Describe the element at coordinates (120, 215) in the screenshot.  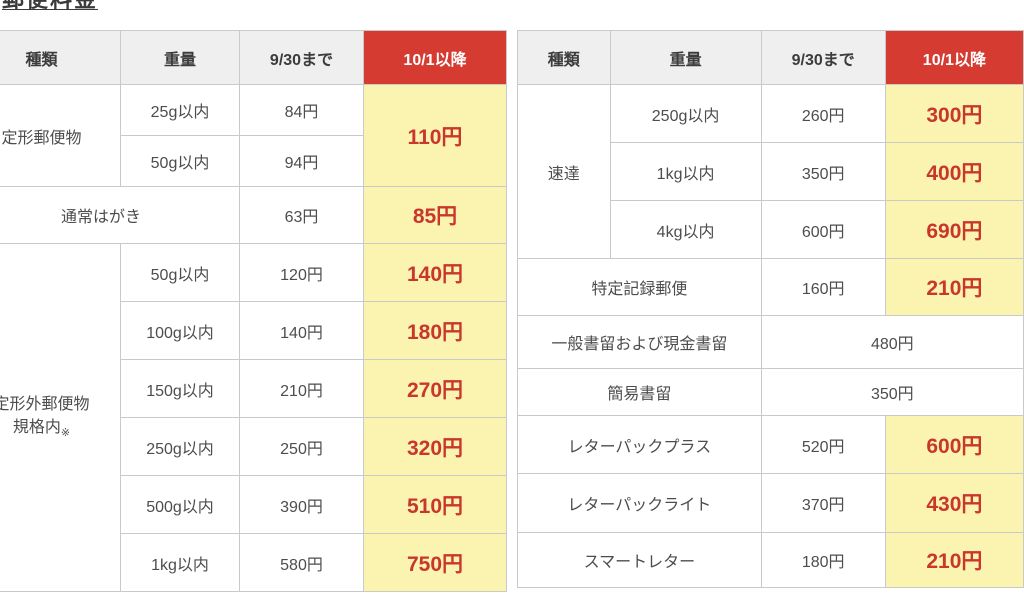
I see `cell-type: 通常はがき` at that location.